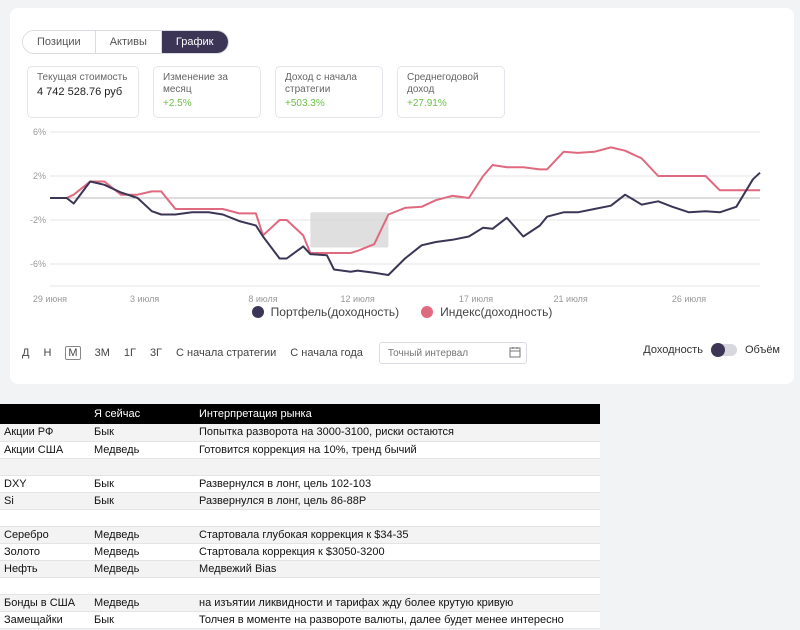 The image size is (800, 630). What do you see at coordinates (59, 42) in the screenshot?
I see `tab-positions: Позиции` at bounding box center [59, 42].